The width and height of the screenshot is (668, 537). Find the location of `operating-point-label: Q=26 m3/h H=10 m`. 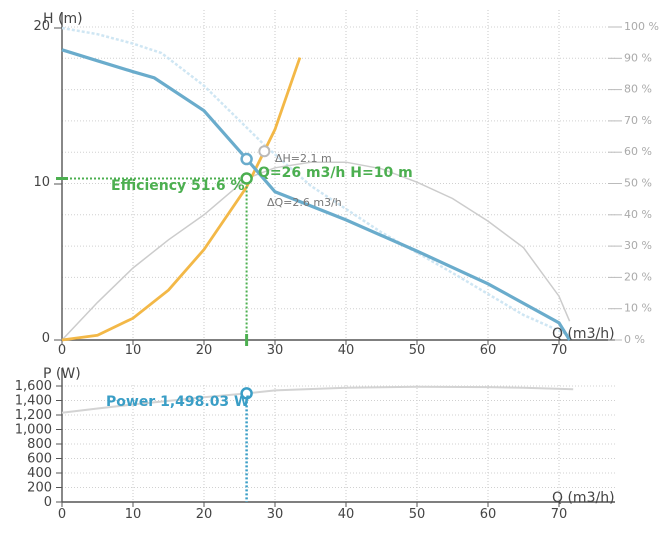

operating-point-label: Q=26 m3/h H=10 m is located at coordinates (335, 173).